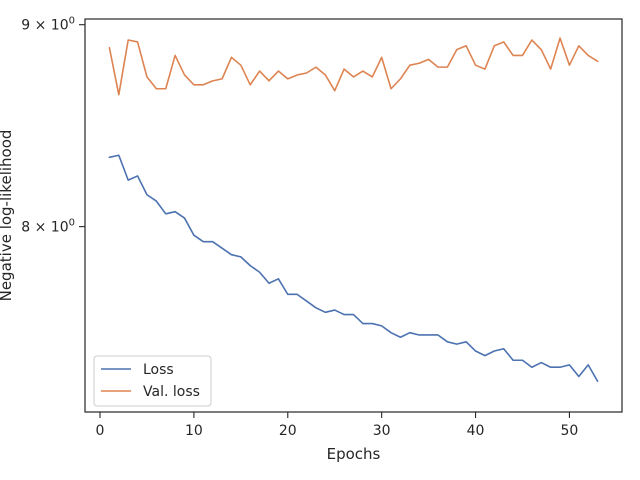 The width and height of the screenshot is (640, 480). I want to click on legend-label-loss: Loss, so click(158, 370).